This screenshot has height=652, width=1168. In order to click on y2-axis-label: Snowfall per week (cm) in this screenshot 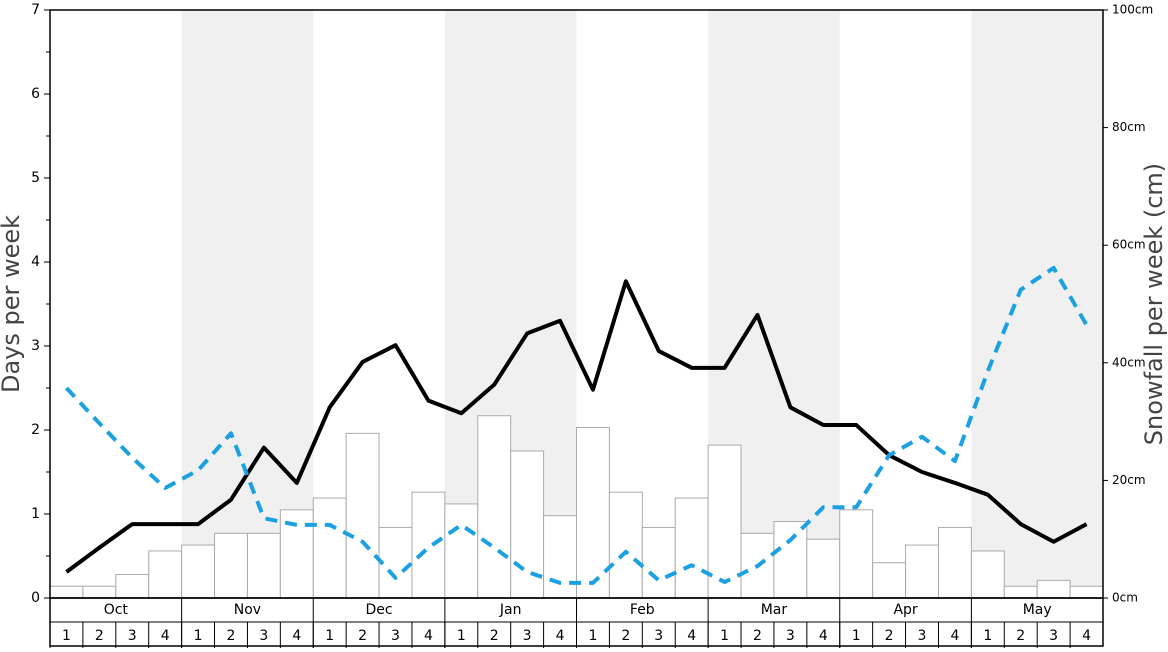, I will do `click(1154, 304)`.